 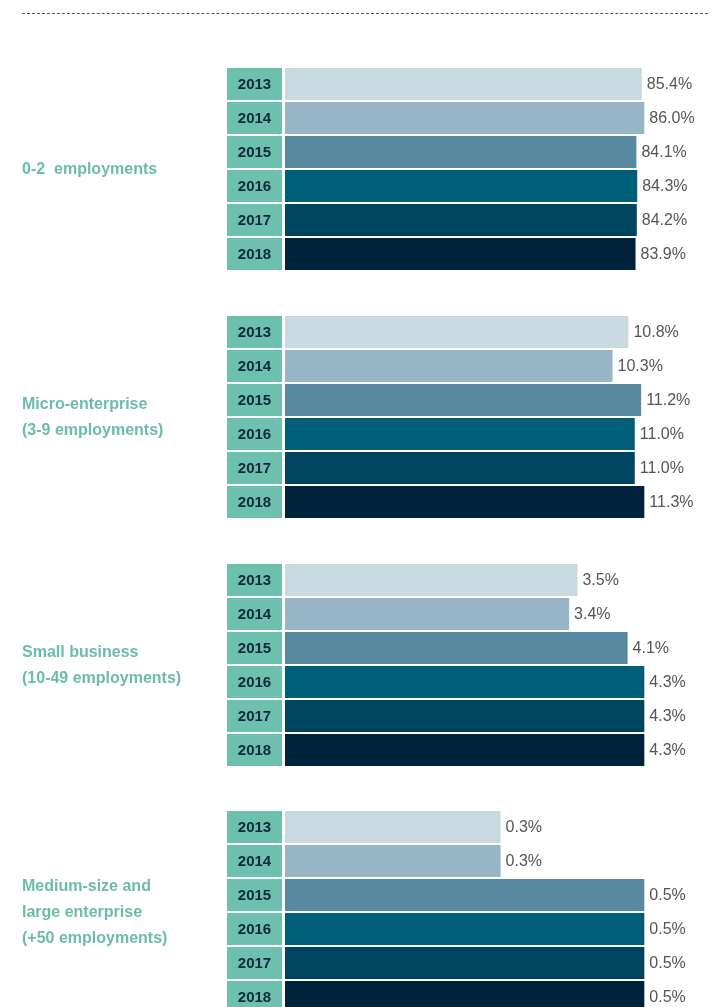 I want to click on data-label: 3.5%, so click(x=600, y=580).